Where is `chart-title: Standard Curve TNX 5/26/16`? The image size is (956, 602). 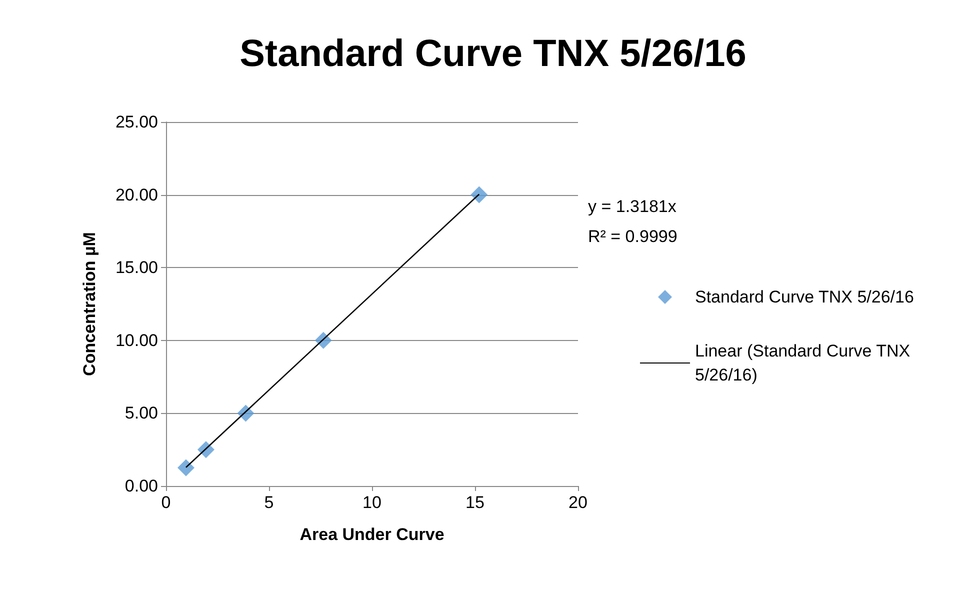
chart-title: Standard Curve TNX 5/26/16 is located at coordinates (493, 54).